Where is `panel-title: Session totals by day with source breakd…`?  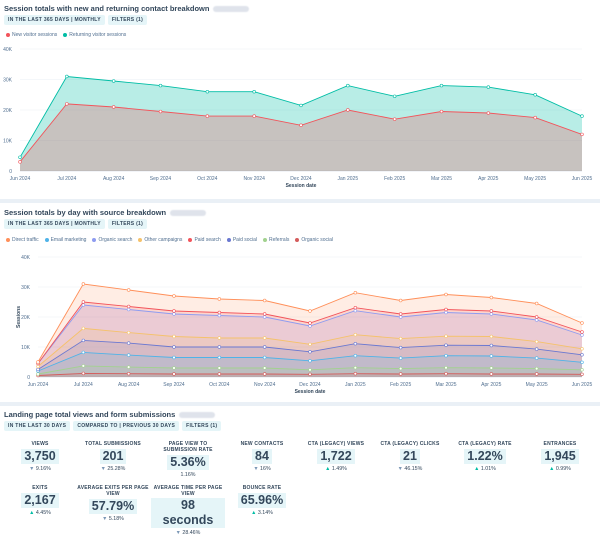
panel-title: Session totals by day with source breakd… is located at coordinates (105, 212).